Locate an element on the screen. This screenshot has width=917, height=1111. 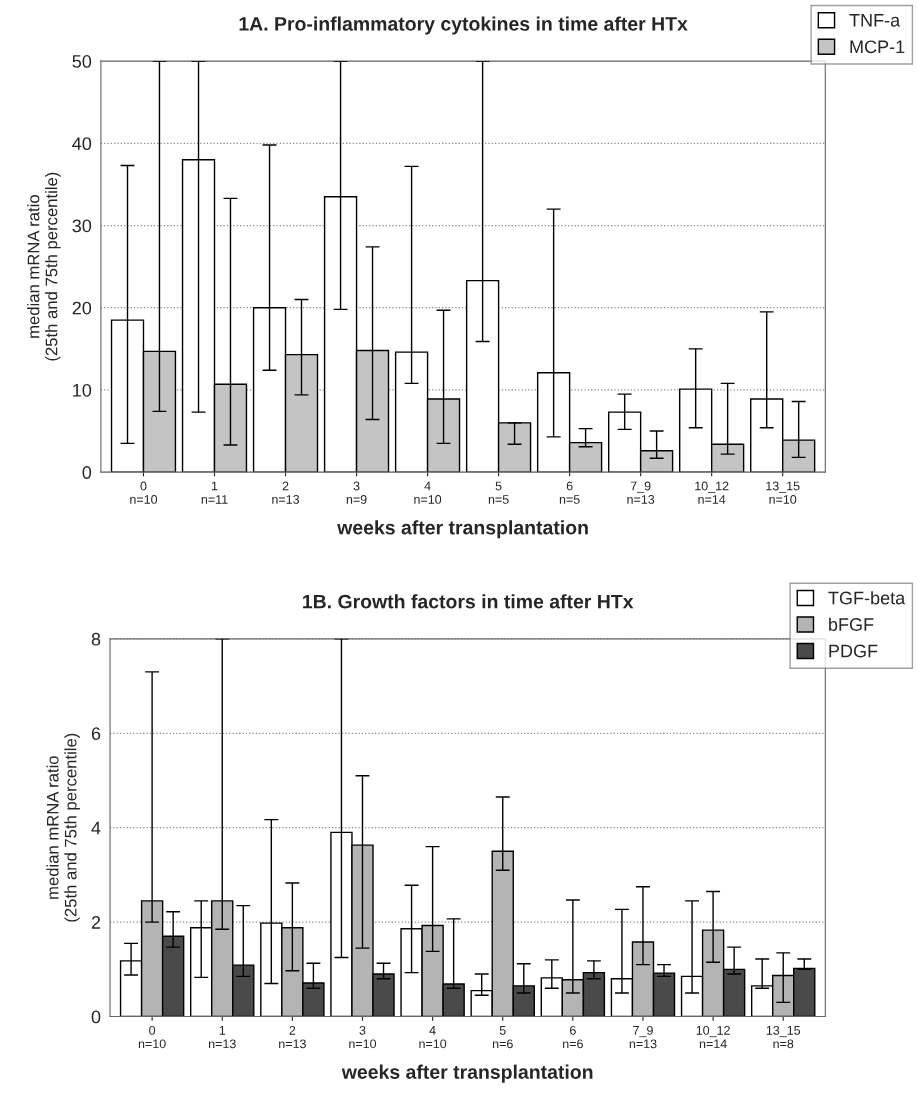
legend-label: TNF-a is located at coordinates (875, 20).